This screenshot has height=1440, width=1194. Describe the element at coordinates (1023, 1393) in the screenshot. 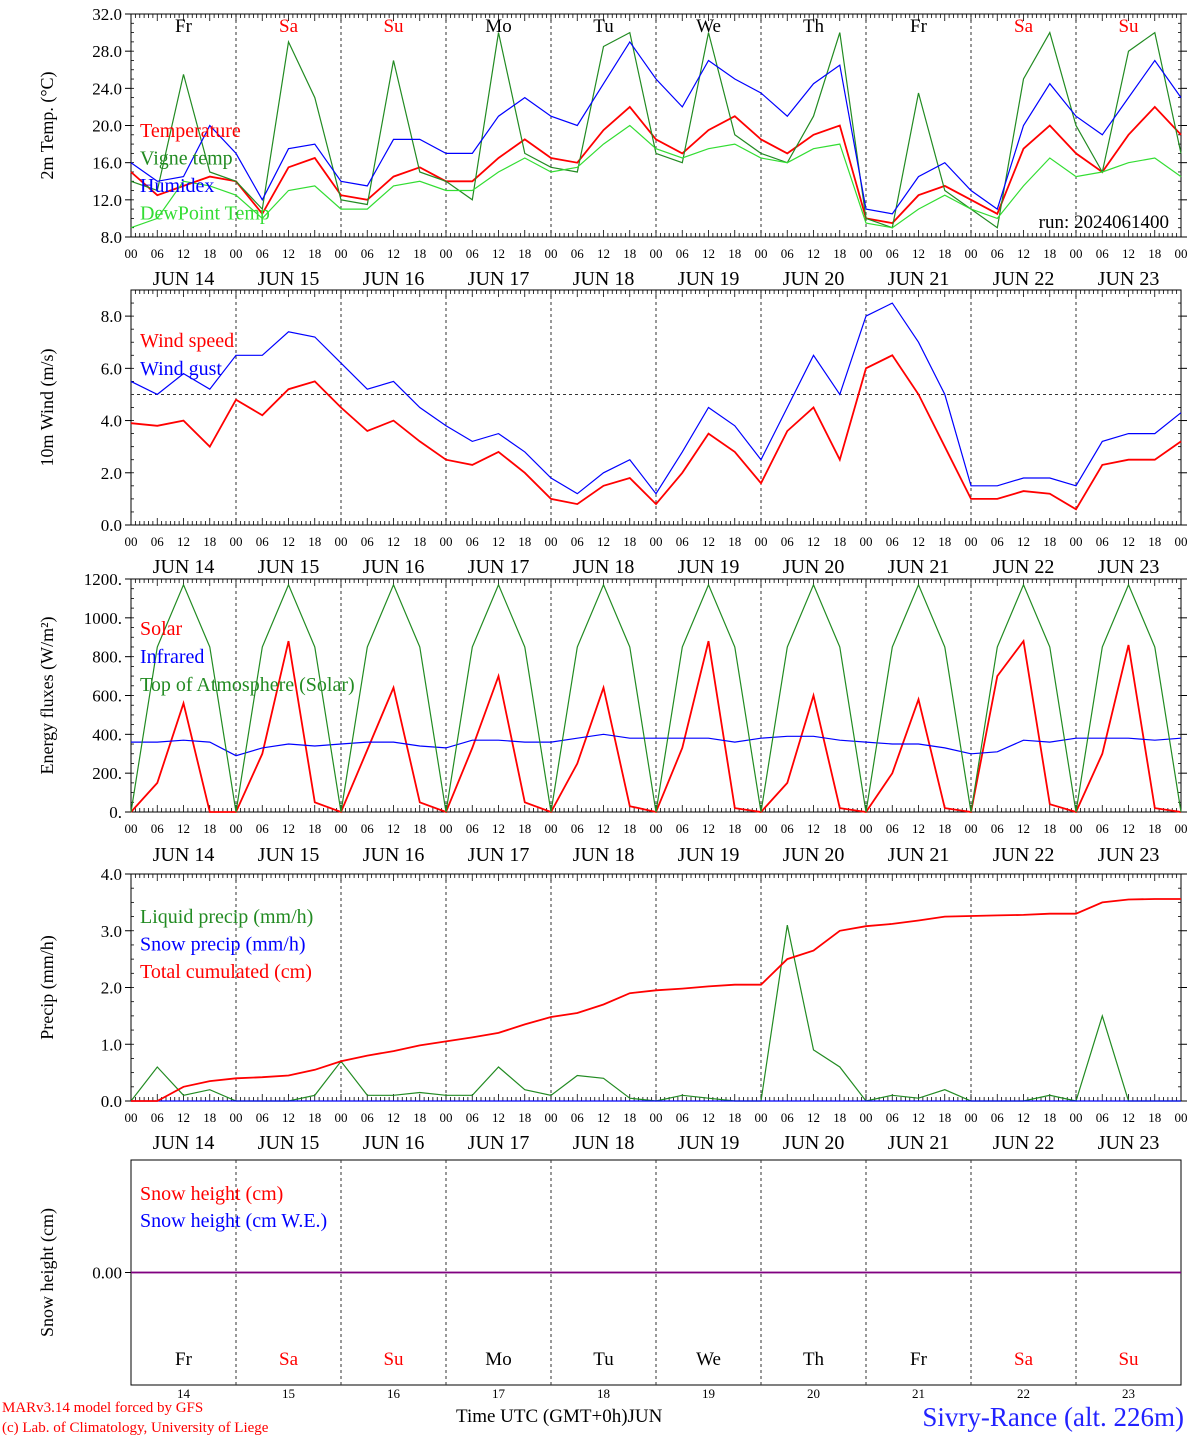

I see `day-number-label: 22` at that location.